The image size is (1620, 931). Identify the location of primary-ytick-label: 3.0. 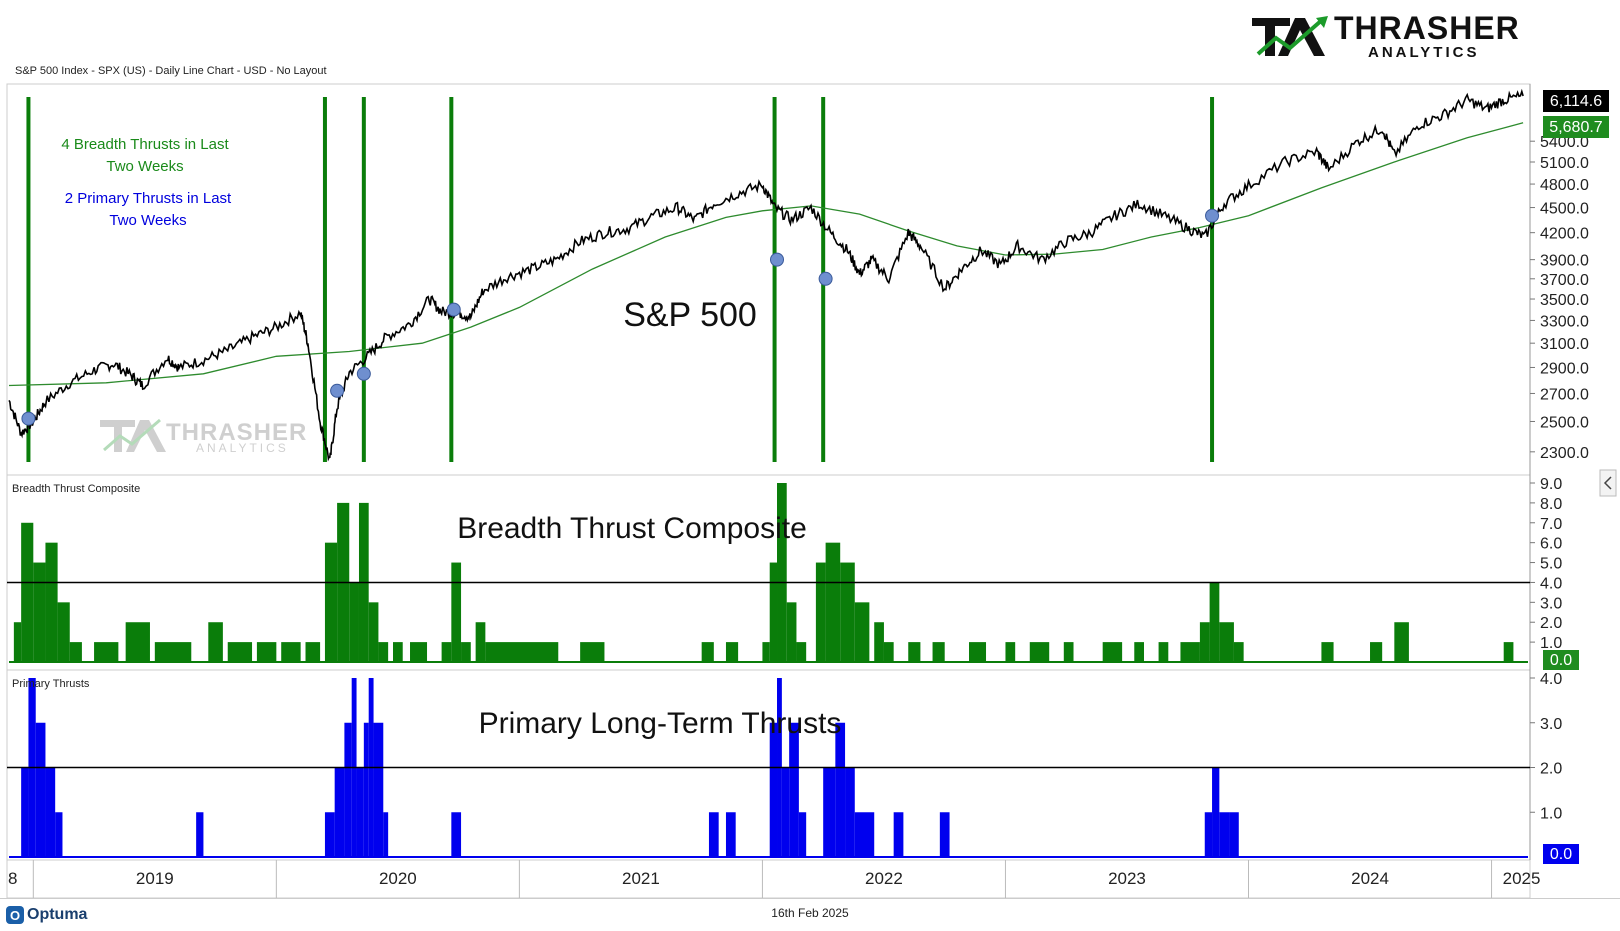
(1551, 724).